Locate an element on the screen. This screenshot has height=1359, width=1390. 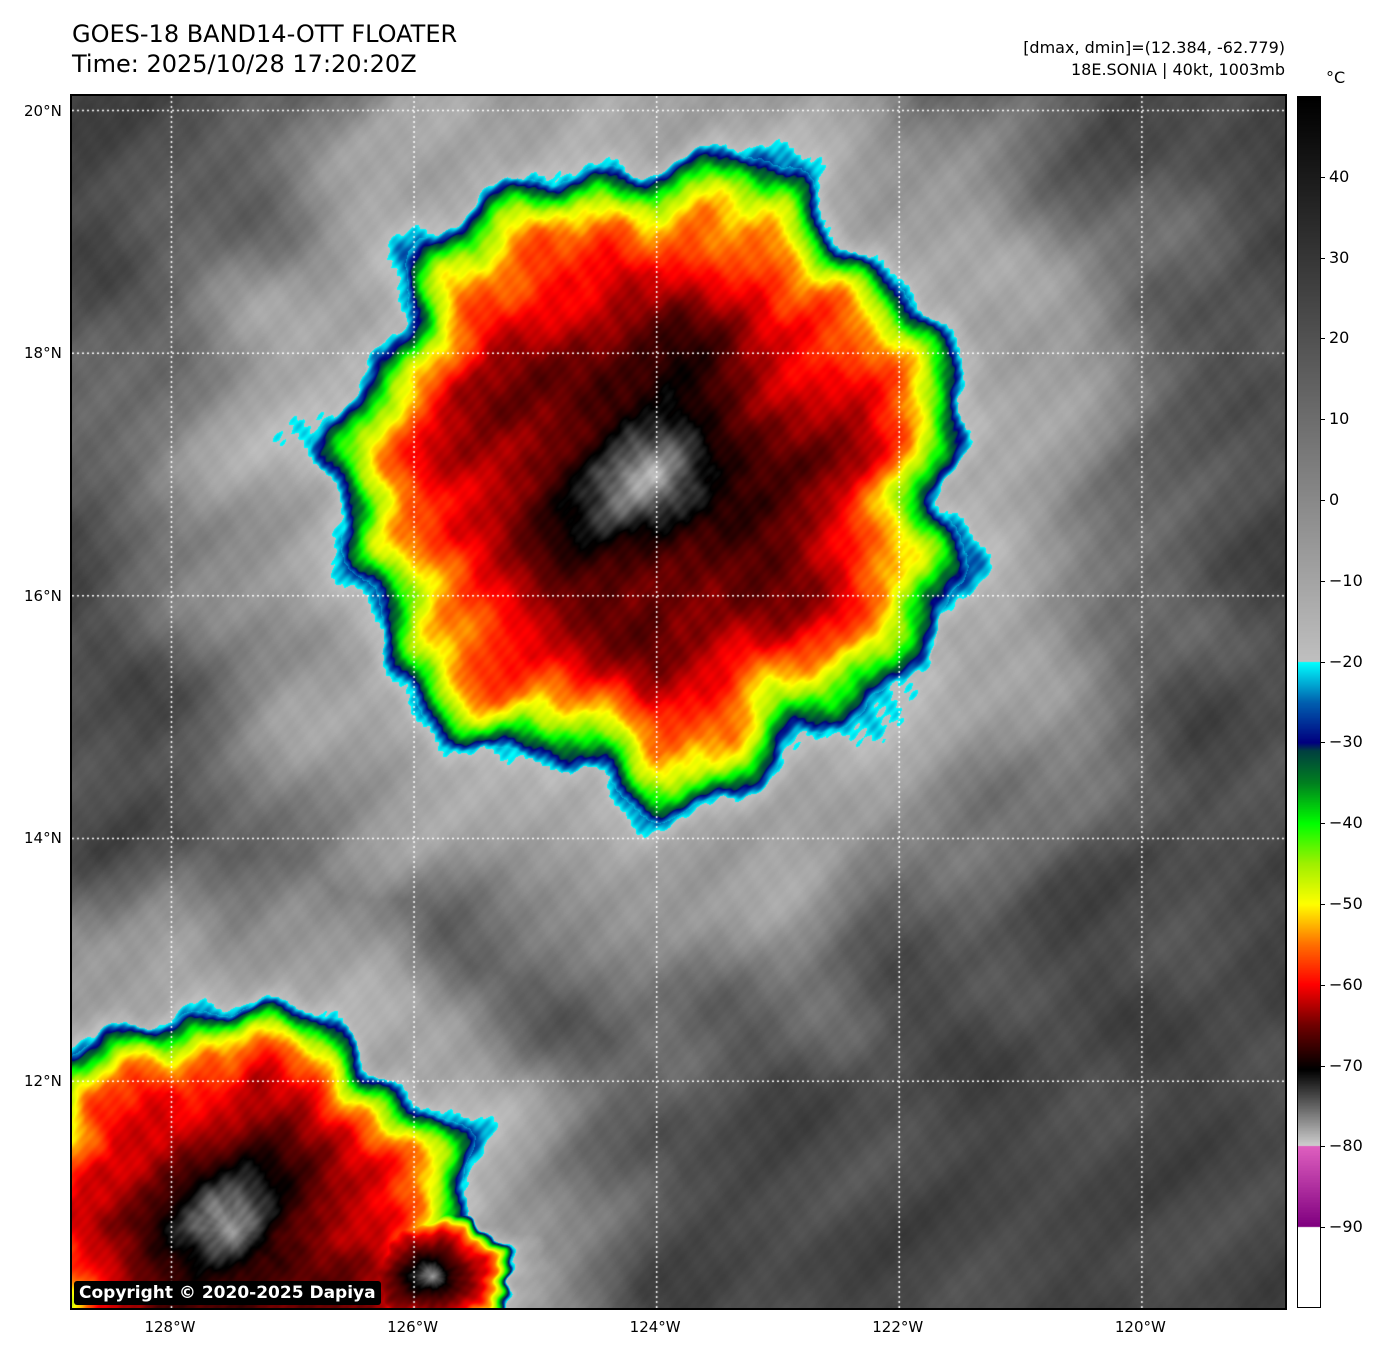
longitude-label: 128°W is located at coordinates (170, 1327).